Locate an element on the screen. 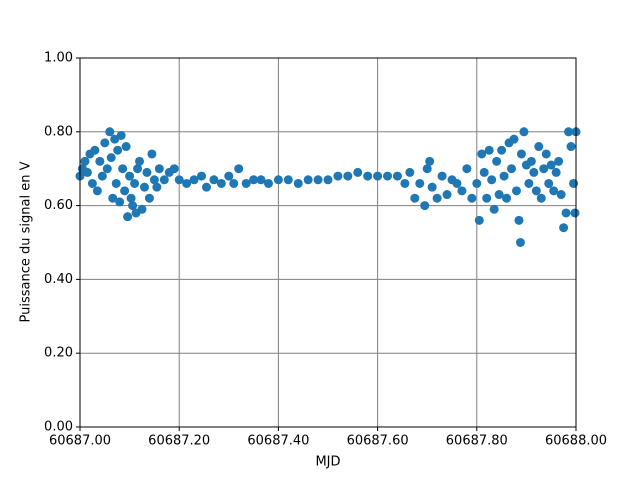 The image size is (640, 480). x-tick-label: 60687.40 is located at coordinates (278, 441).